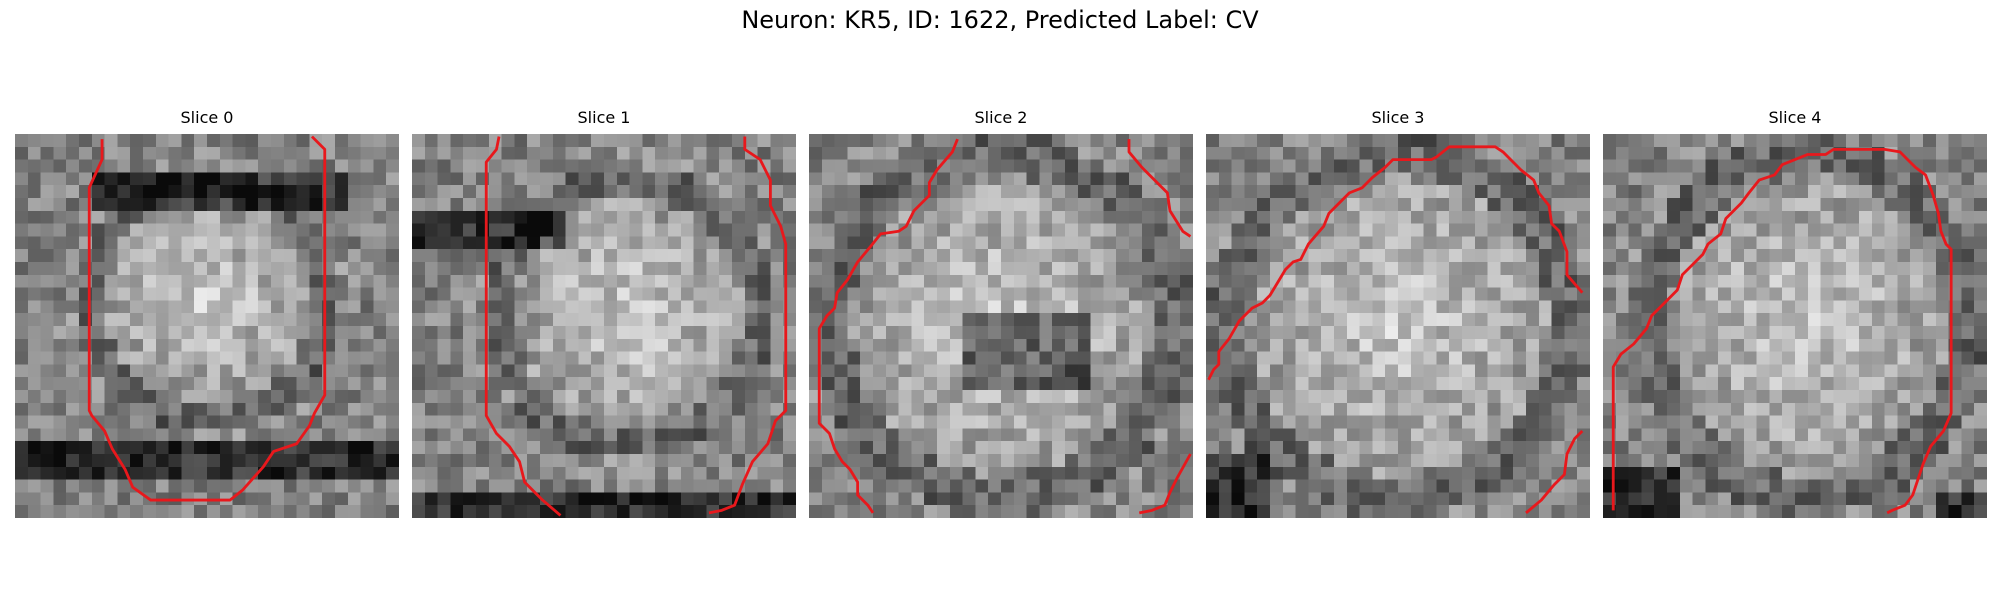 Image resolution: width=2000 pixels, height=600 pixels. I want to click on slice-title: Slice 2, so click(1001, 117).